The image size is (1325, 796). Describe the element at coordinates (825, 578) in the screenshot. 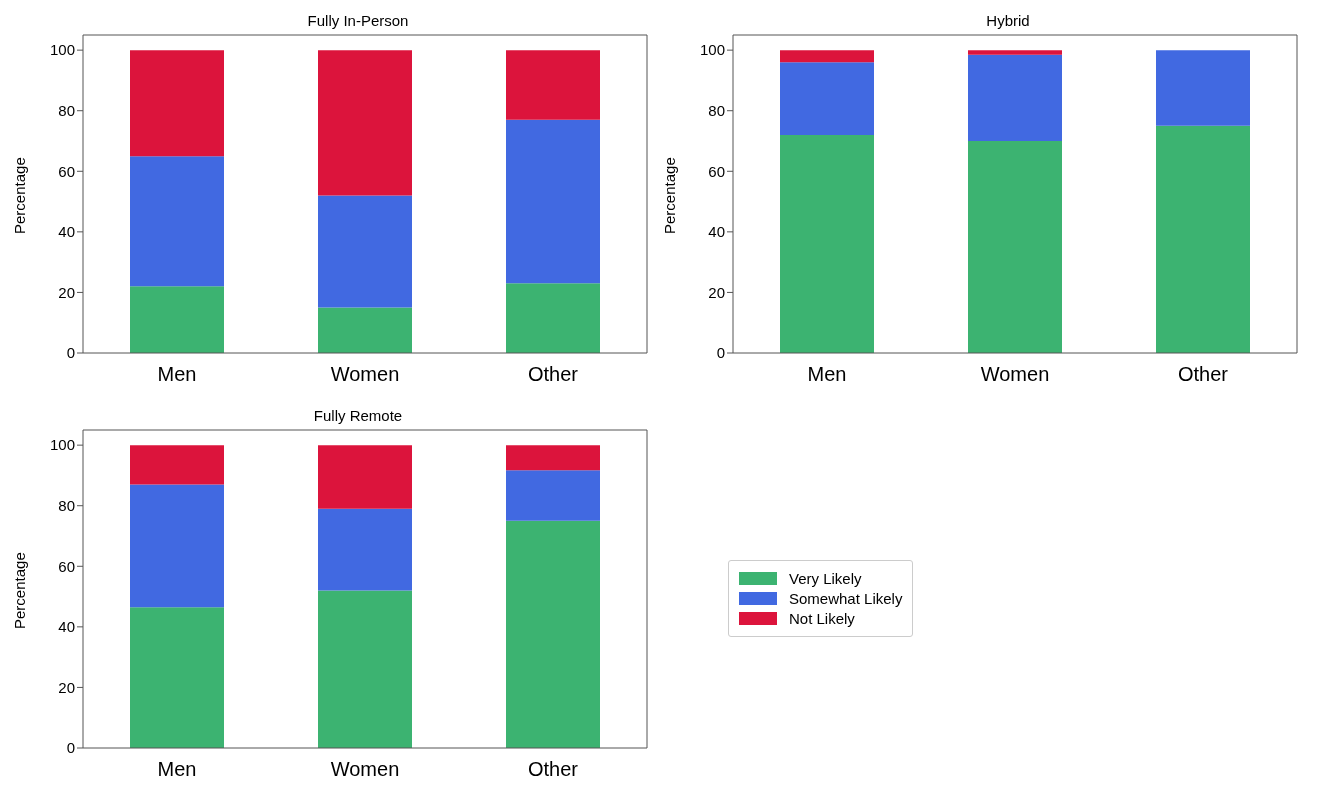

I see `legend-label: Very Likely` at that location.